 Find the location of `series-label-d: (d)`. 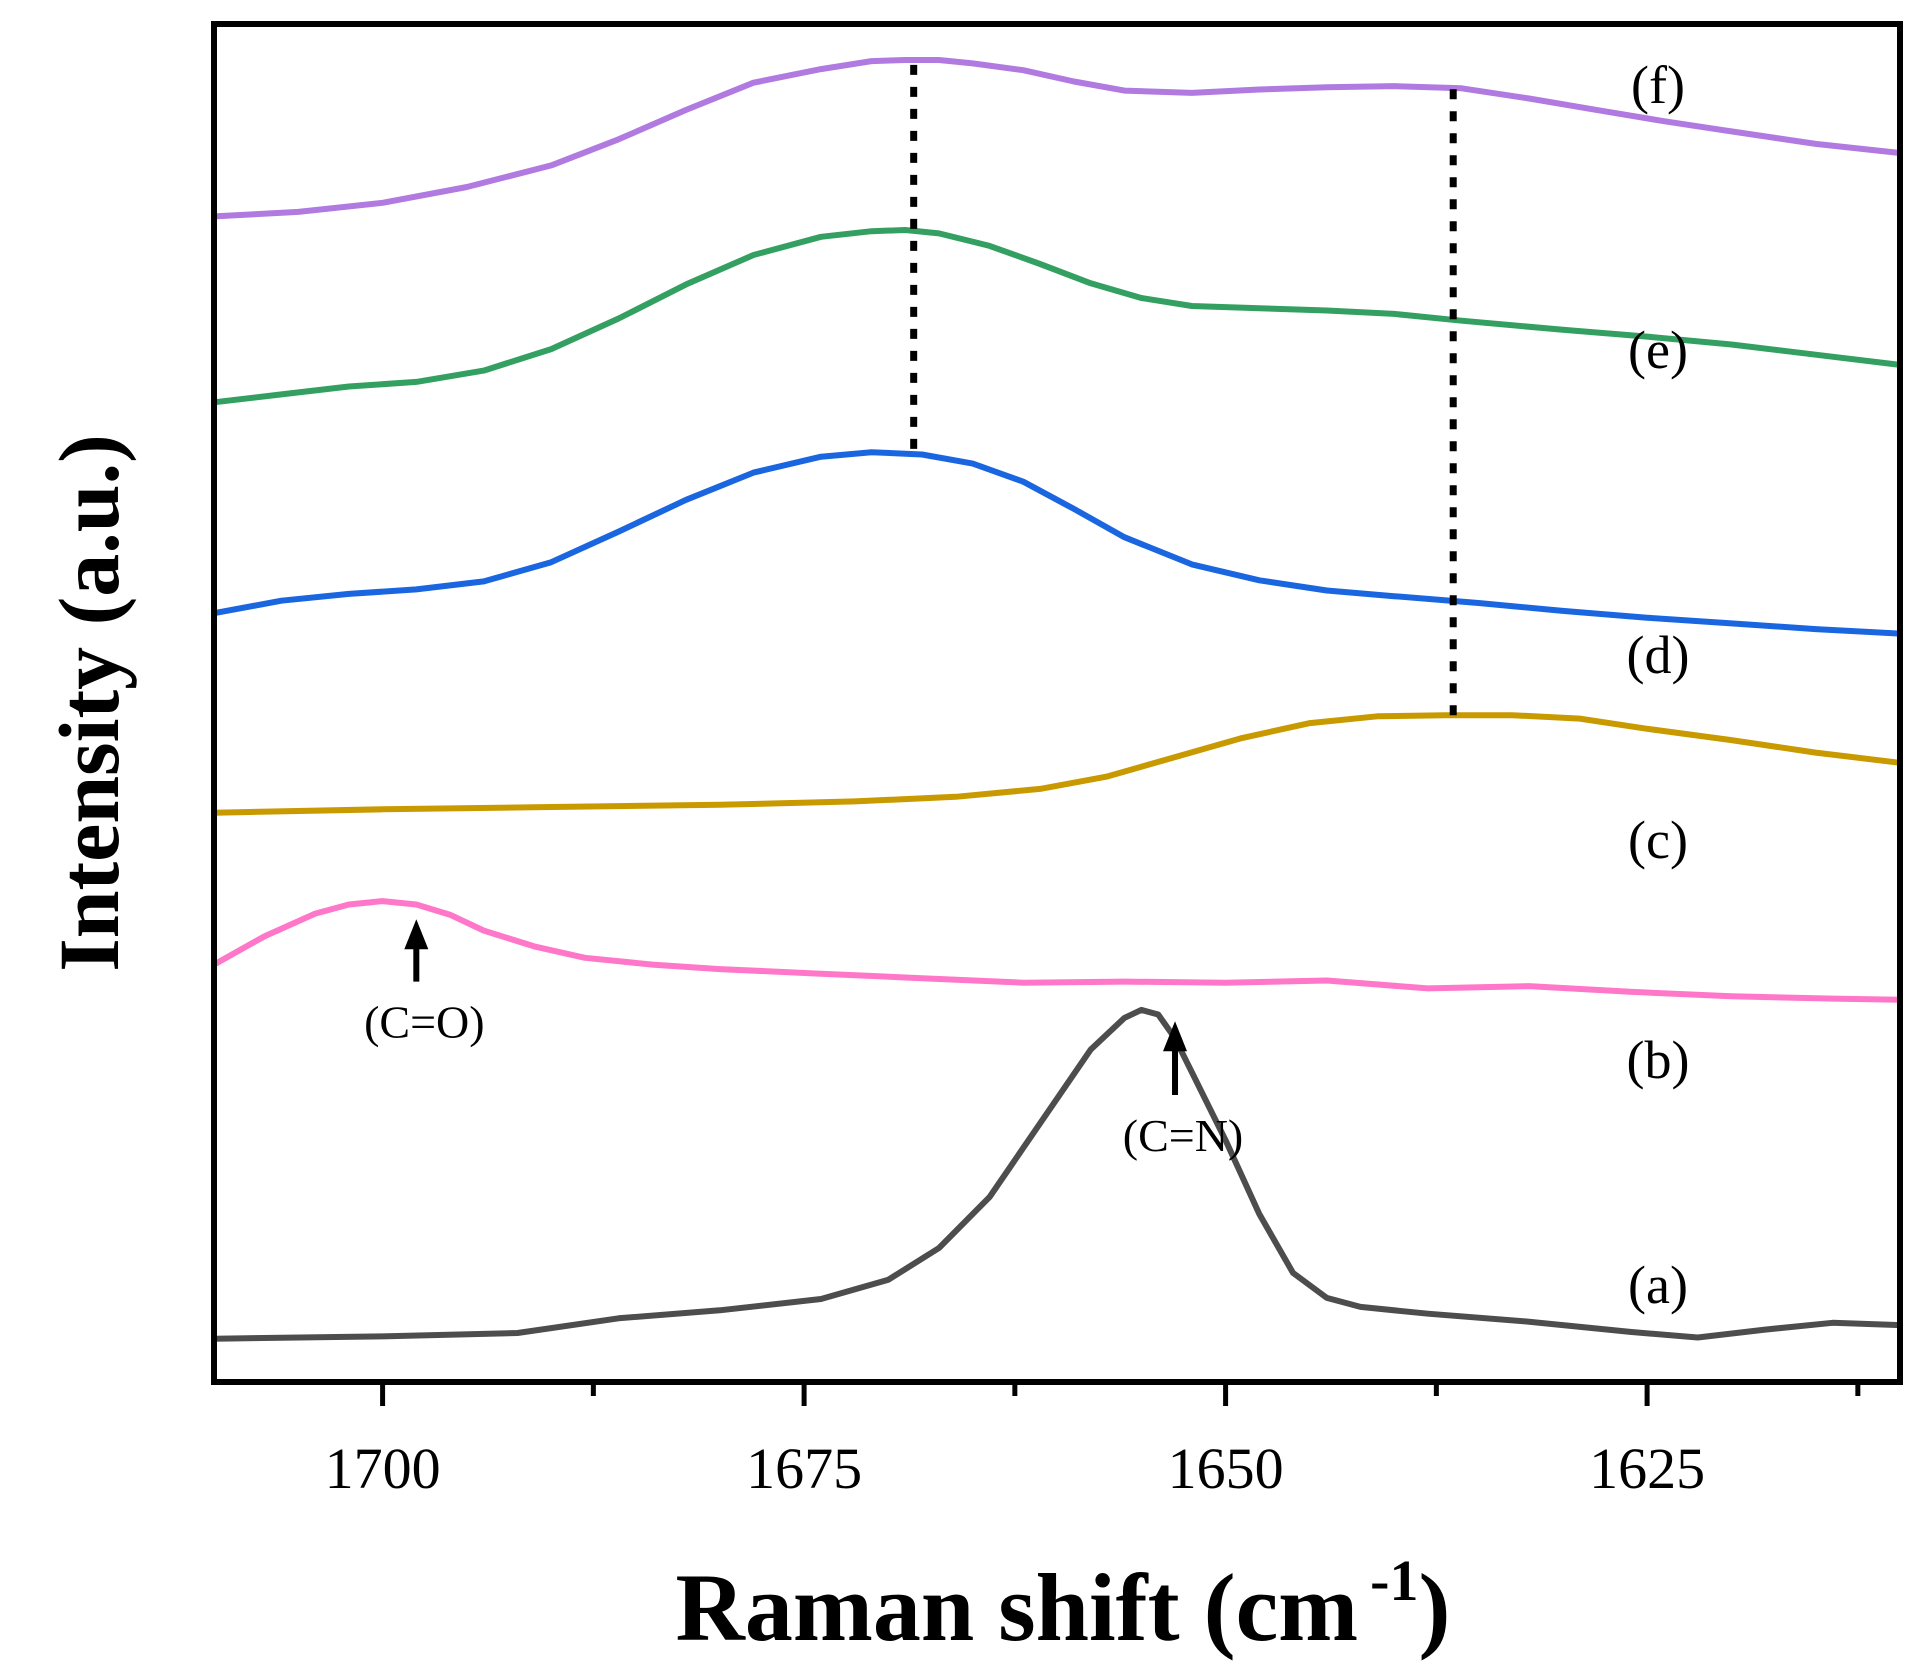

series-label-d: (d) is located at coordinates (1658, 655).